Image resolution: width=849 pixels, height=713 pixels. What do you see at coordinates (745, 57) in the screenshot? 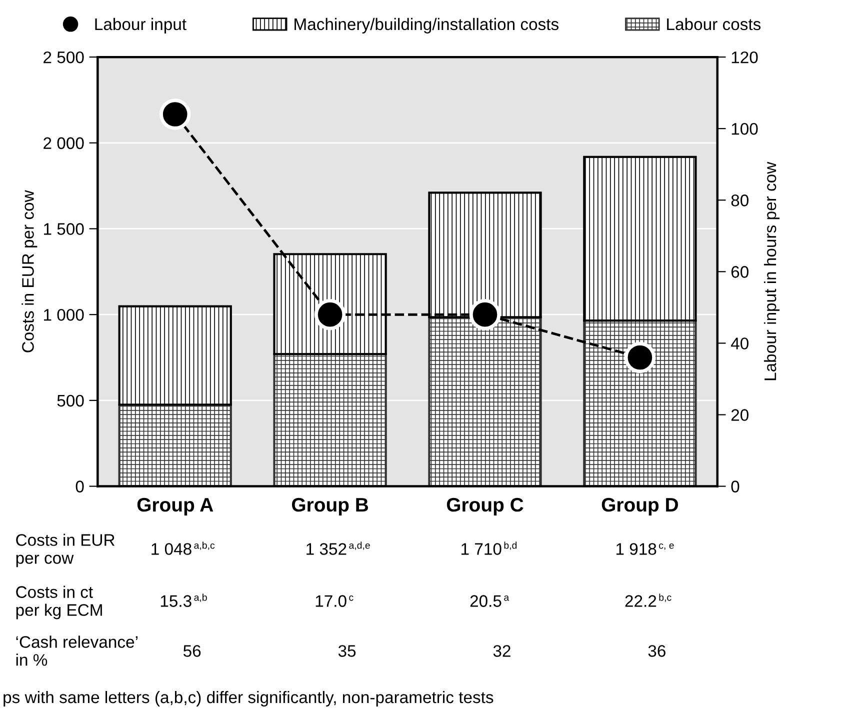
I see `y2-tick-label: 120` at bounding box center [745, 57].